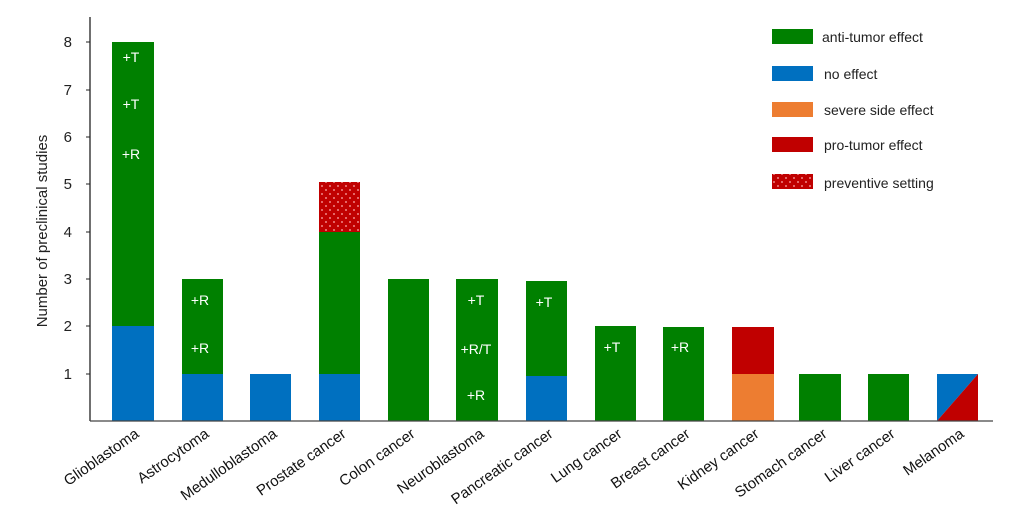 The image size is (1020, 529). Describe the element at coordinates (872, 37) in the screenshot. I see `svg-text: anti-tumor effect` at that location.